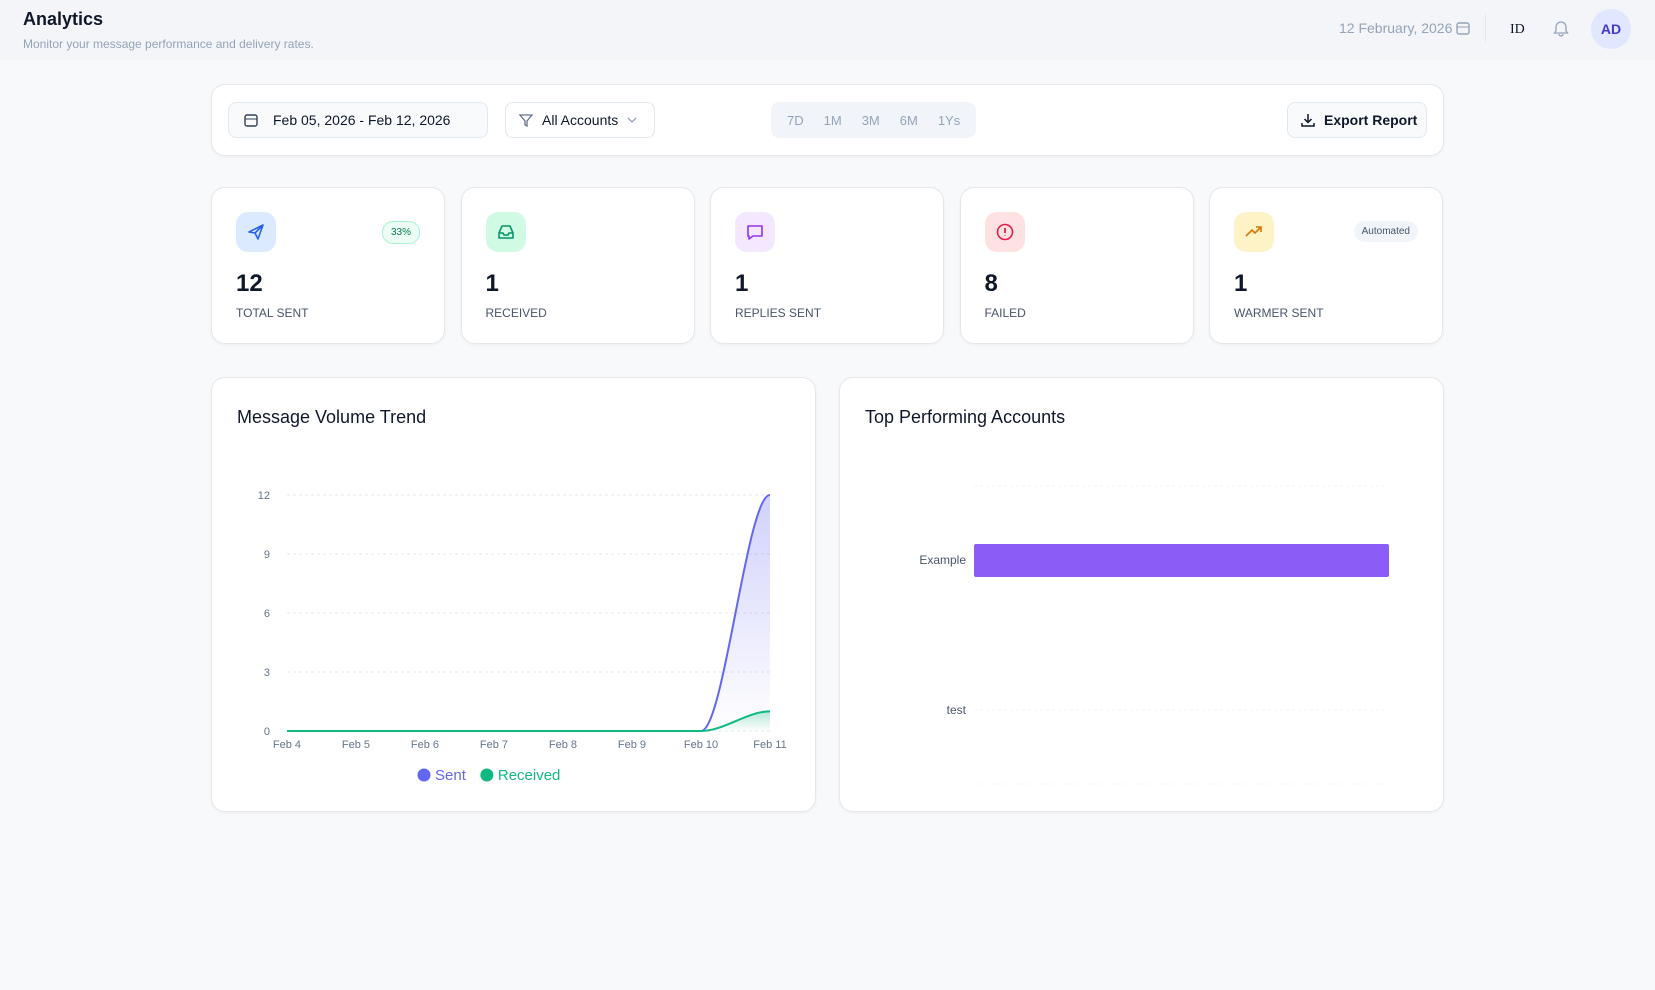 This screenshot has width=1655, height=990. I want to click on range-option: 6M, so click(908, 120).